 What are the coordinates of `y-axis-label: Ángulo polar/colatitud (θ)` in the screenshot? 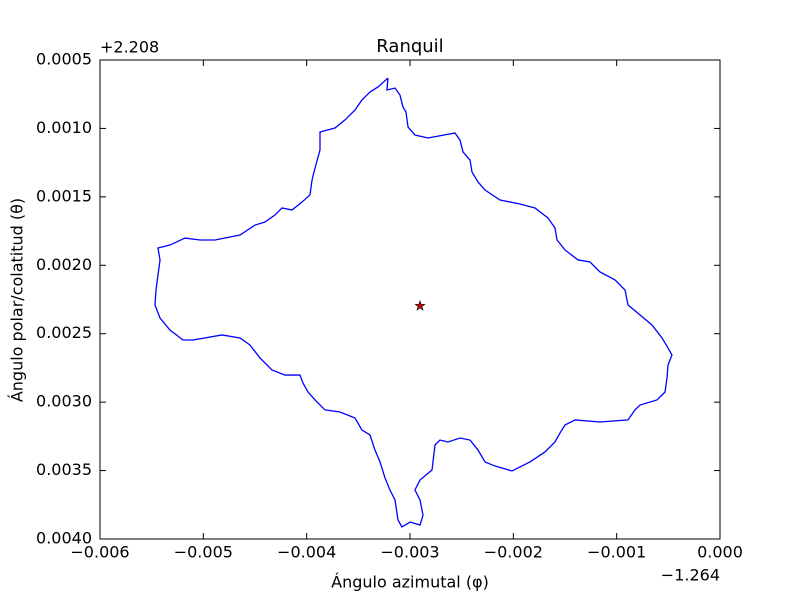 It's located at (17, 300).